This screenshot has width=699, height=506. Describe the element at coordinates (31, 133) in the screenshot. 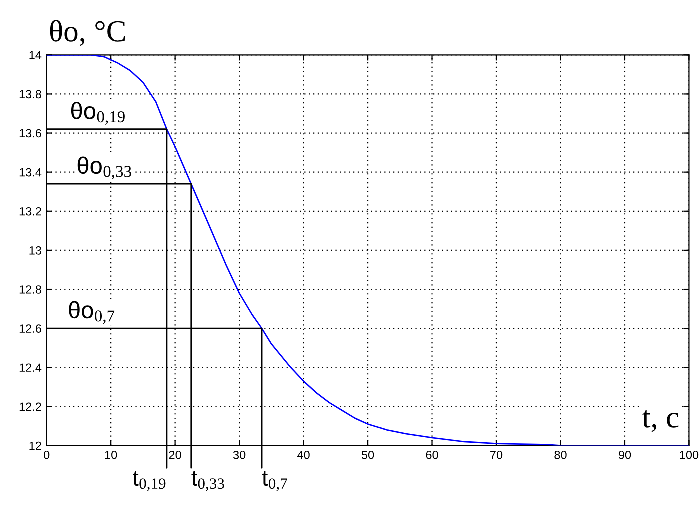

I see `y-tick-label: 13.6` at that location.